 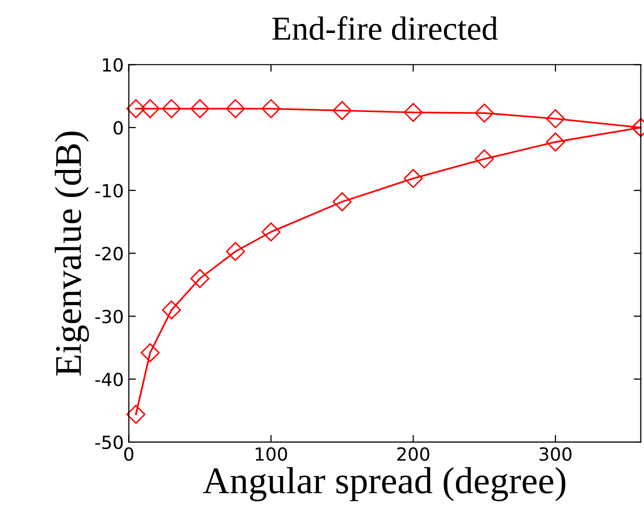 I want to click on y-axis-title: Eigenvalue (dB), so click(x=71, y=254).